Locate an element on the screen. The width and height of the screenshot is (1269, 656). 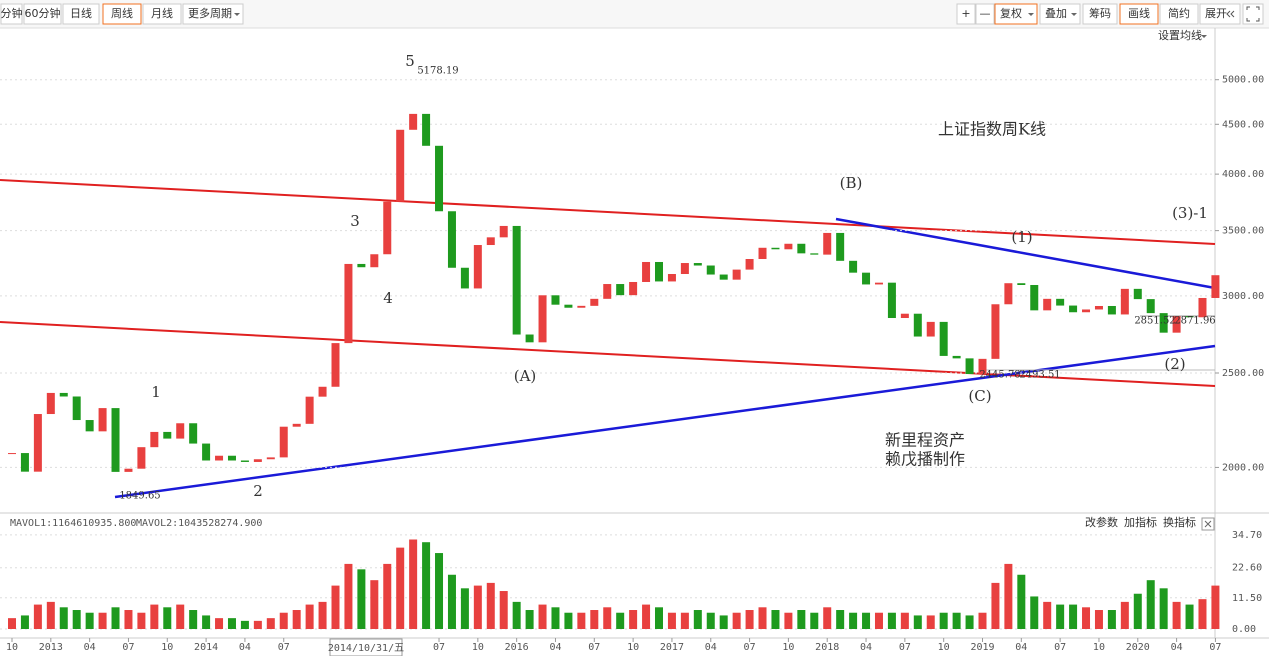
toolbar-label: 叠加 is located at coordinates (1056, 13).